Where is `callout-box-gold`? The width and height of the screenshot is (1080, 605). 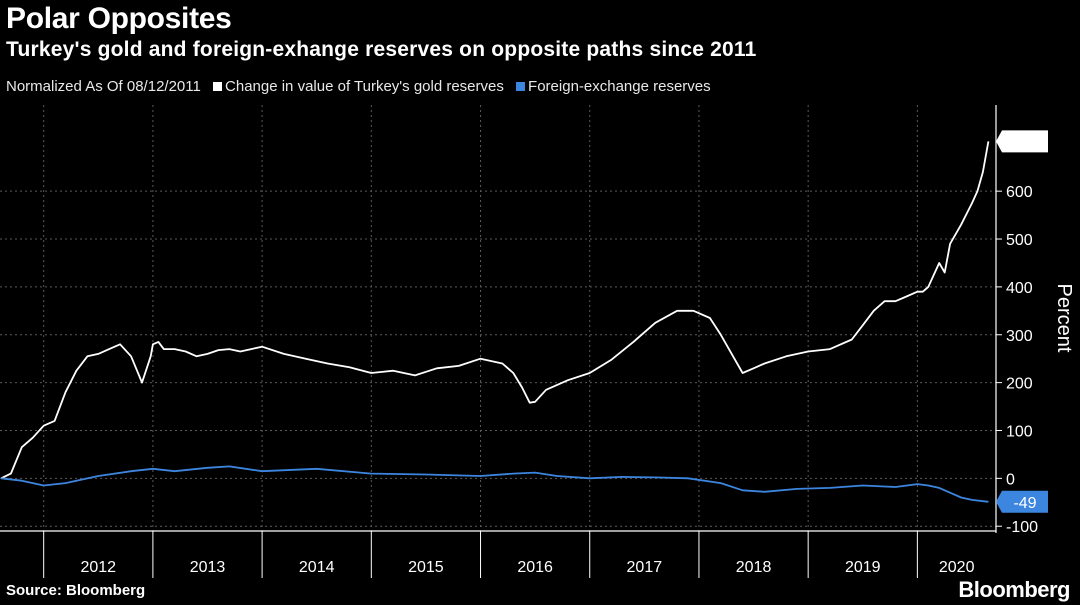
callout-box-gold is located at coordinates (1022, 141).